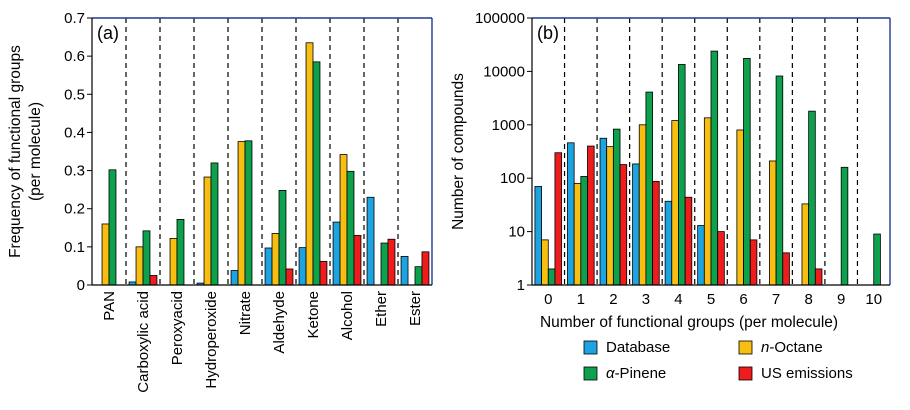  What do you see at coordinates (516, 232) in the screenshot?
I see `y-tick-label: 10` at bounding box center [516, 232].